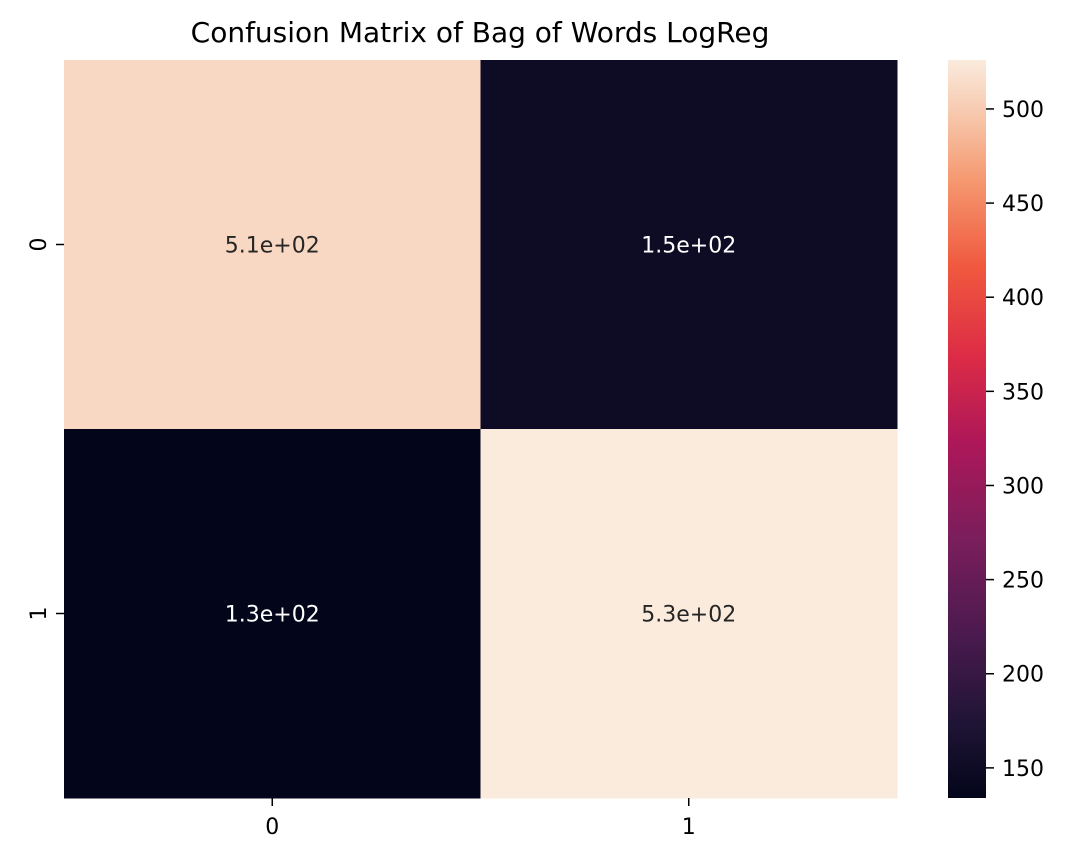 Image resolution: width=1075 pixels, height=862 pixels. I want to click on colorbar-tick-label-0: 150, so click(1023, 769).